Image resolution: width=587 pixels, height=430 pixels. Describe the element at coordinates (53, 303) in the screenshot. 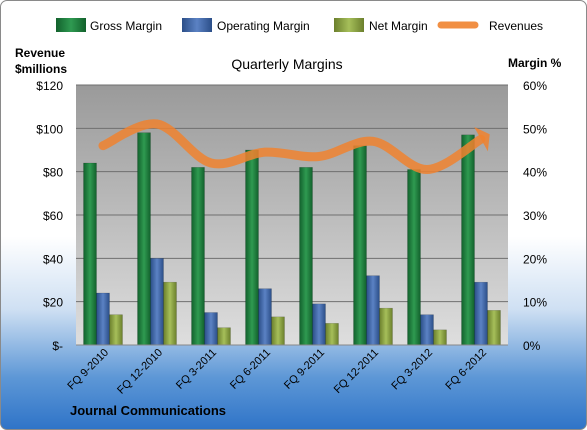

I see `left-tick-label: $20` at that location.